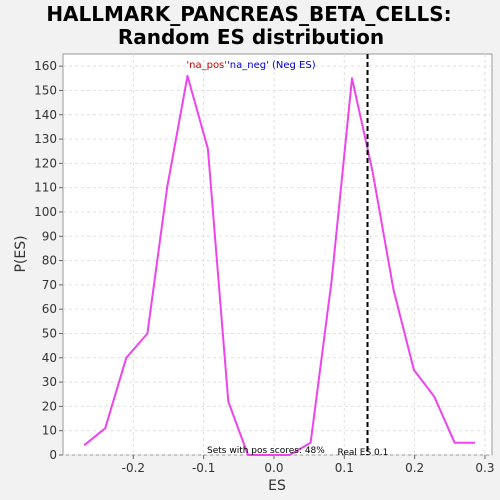 The height and width of the screenshot is (500, 500). Describe the element at coordinates (49, 285) in the screenshot. I see `y-tick-label: 70` at that location.